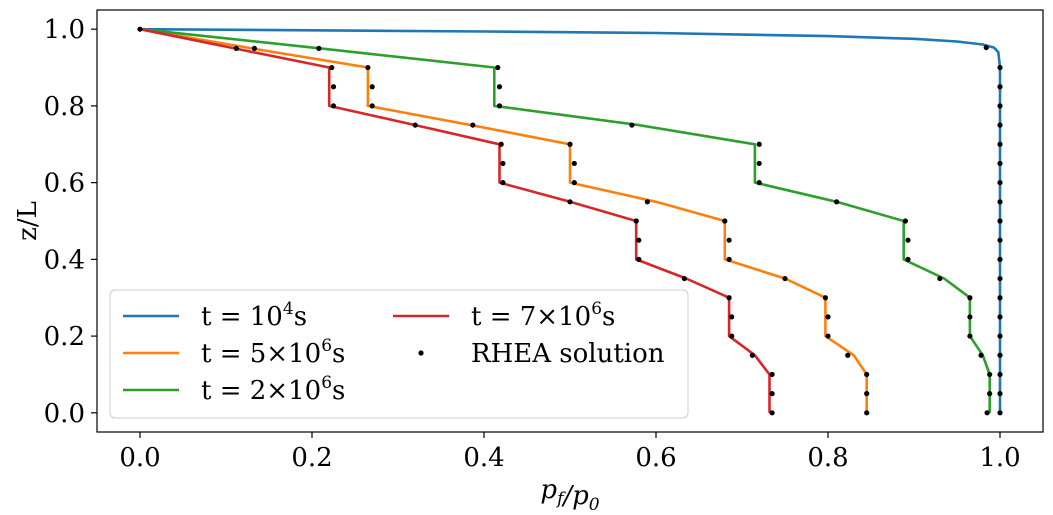 The width and height of the screenshot is (1053, 515). I want to click on y-axis-label: z/L, so click(28, 221).